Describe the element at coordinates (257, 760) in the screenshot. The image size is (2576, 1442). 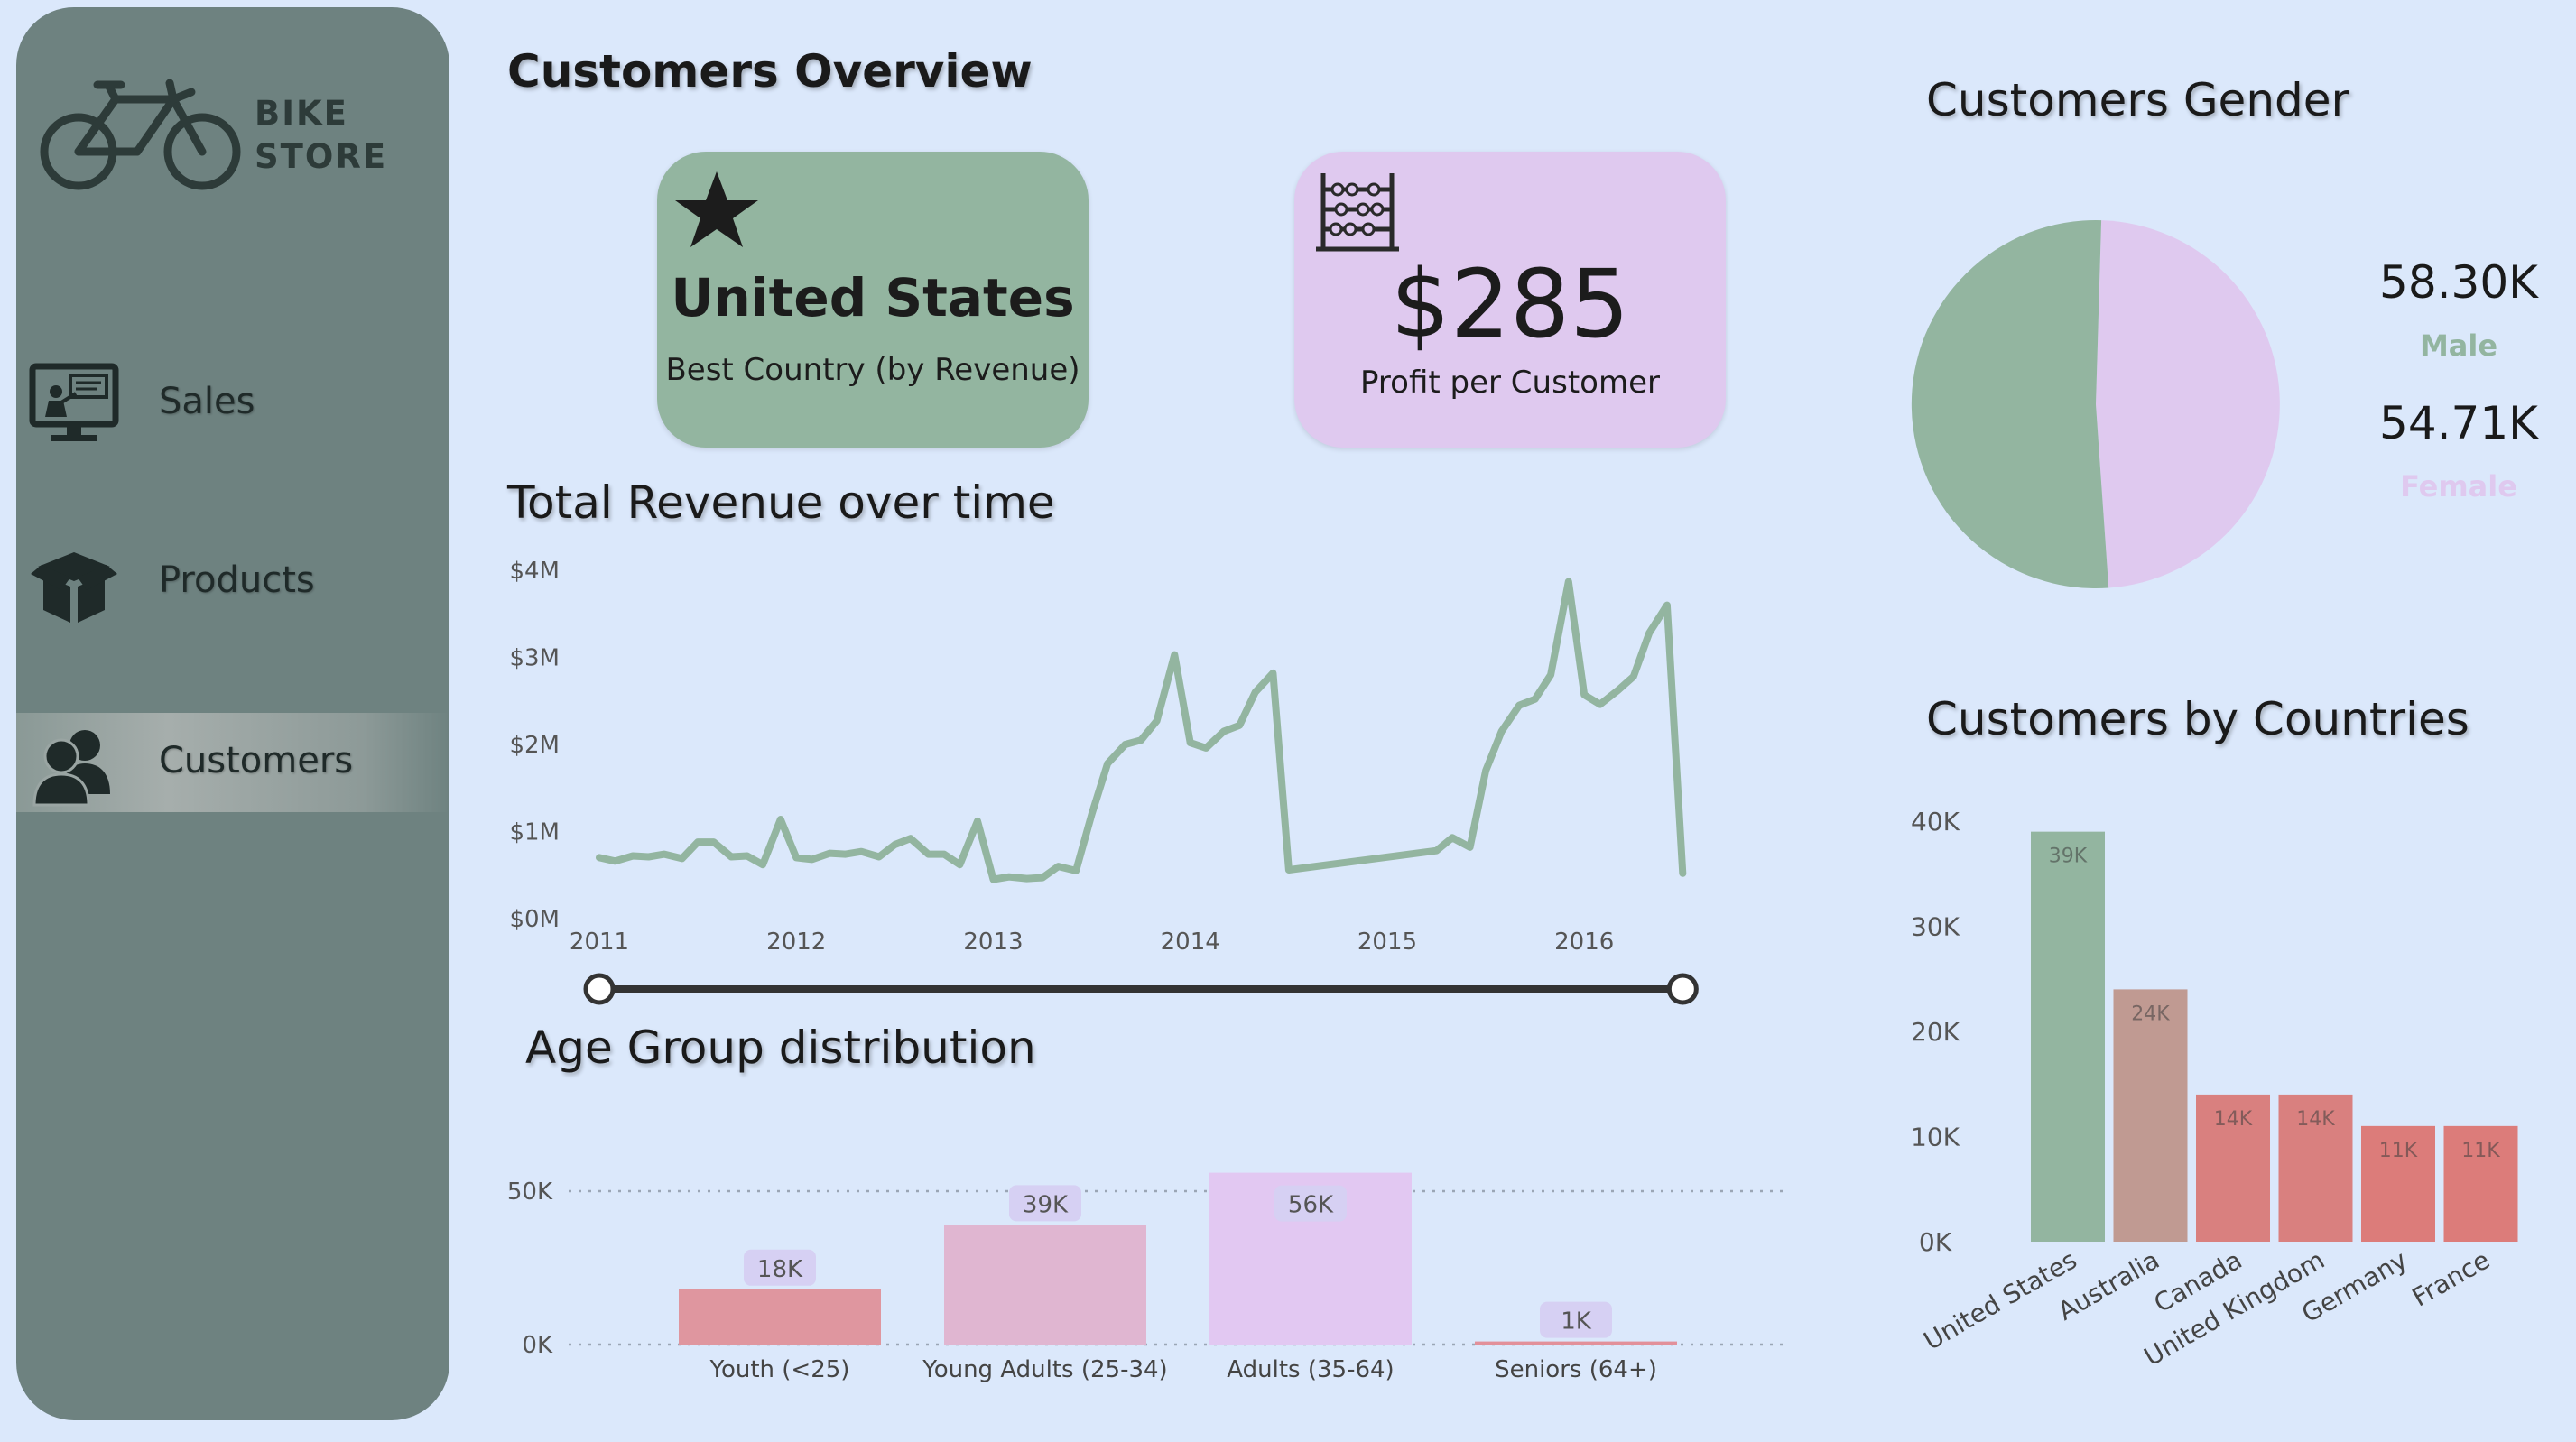
I see `nav-label-customers: Customers` at that location.